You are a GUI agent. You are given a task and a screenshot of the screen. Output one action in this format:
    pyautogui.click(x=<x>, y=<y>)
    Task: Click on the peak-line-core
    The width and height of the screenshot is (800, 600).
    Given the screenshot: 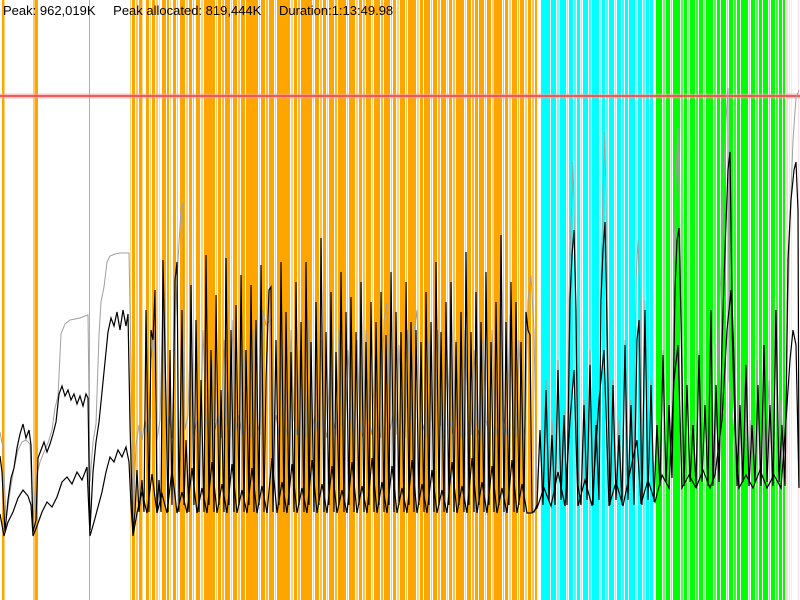 What is the action you would take?
    pyautogui.click(x=400, y=96)
    